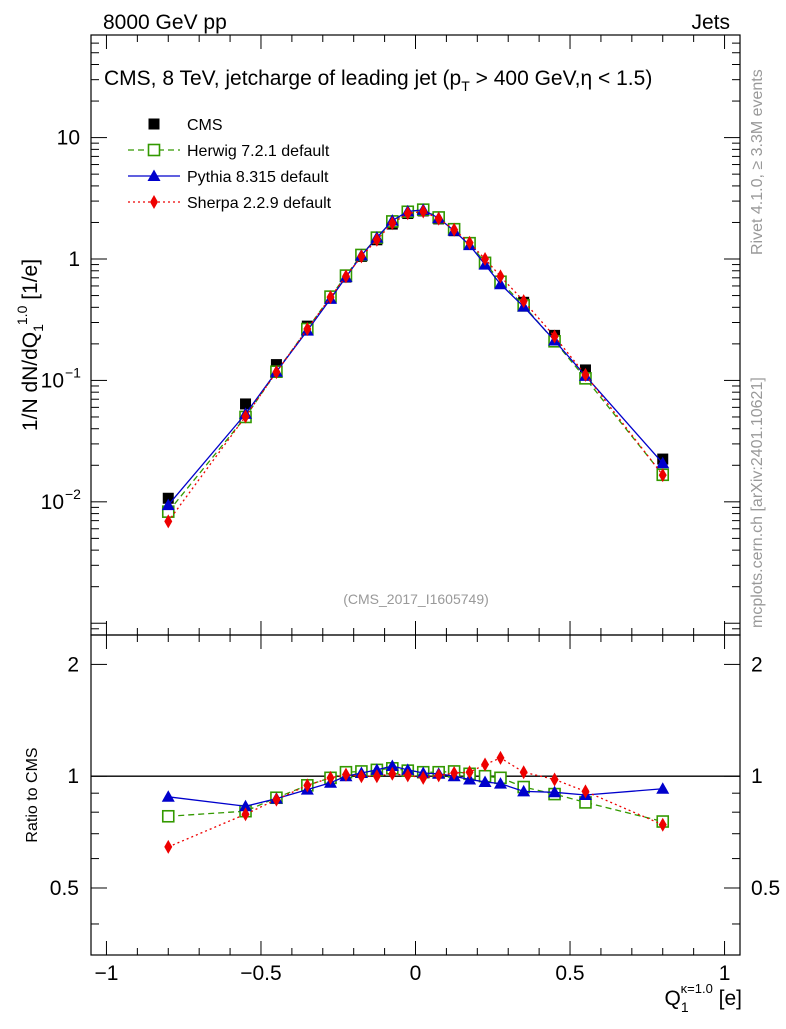  What do you see at coordinates (704, 998) in the screenshot?
I see `x-axis-label: Q1κ=1.0 [e]` at bounding box center [704, 998].